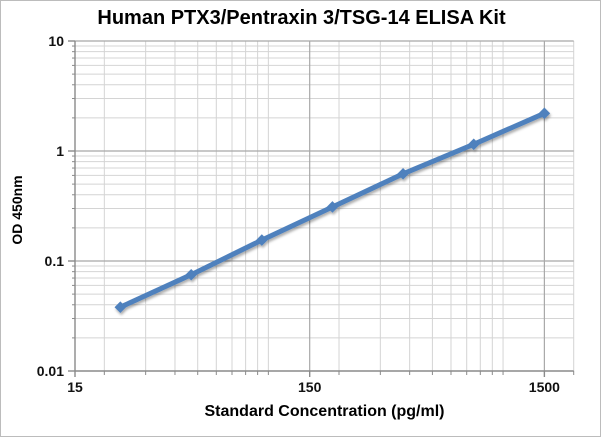  Describe the element at coordinates (544, 387) in the screenshot. I see `x-tick-label: 1500` at that location.